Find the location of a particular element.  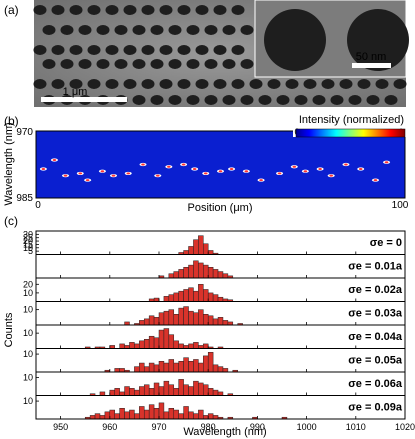

colorbar-title: Intensity (normalized) is located at coordinates (351, 120).